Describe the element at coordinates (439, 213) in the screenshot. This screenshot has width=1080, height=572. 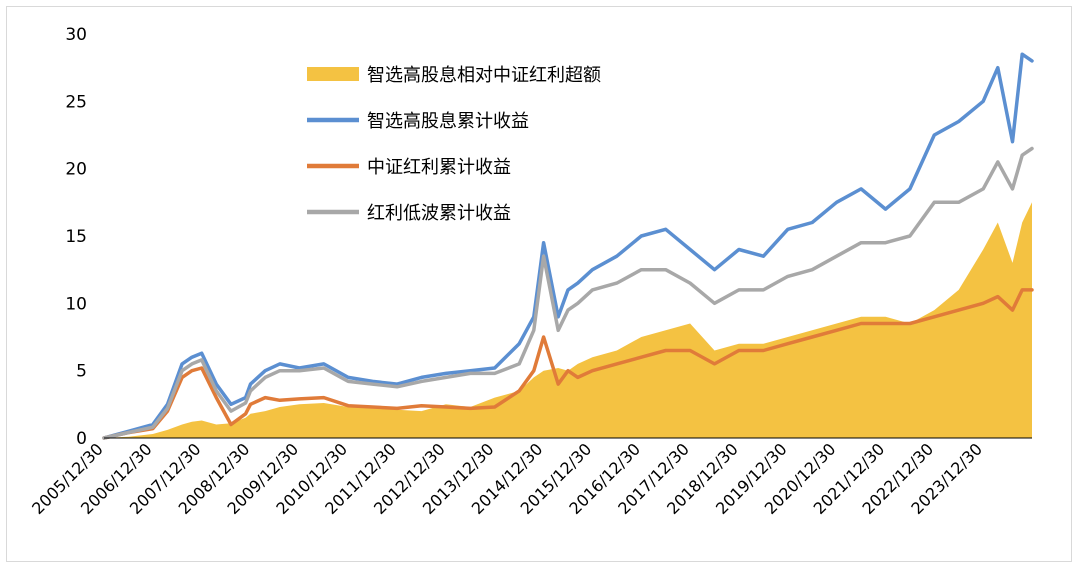
I see `legend-label: 红利低波累计收益` at that location.